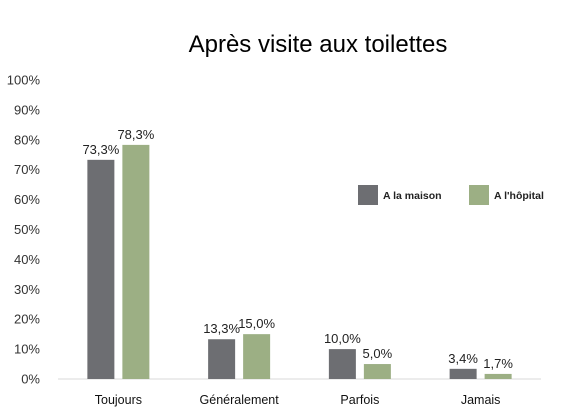  I want to click on legend: A la maison A l'hôpital, so click(451, 195).